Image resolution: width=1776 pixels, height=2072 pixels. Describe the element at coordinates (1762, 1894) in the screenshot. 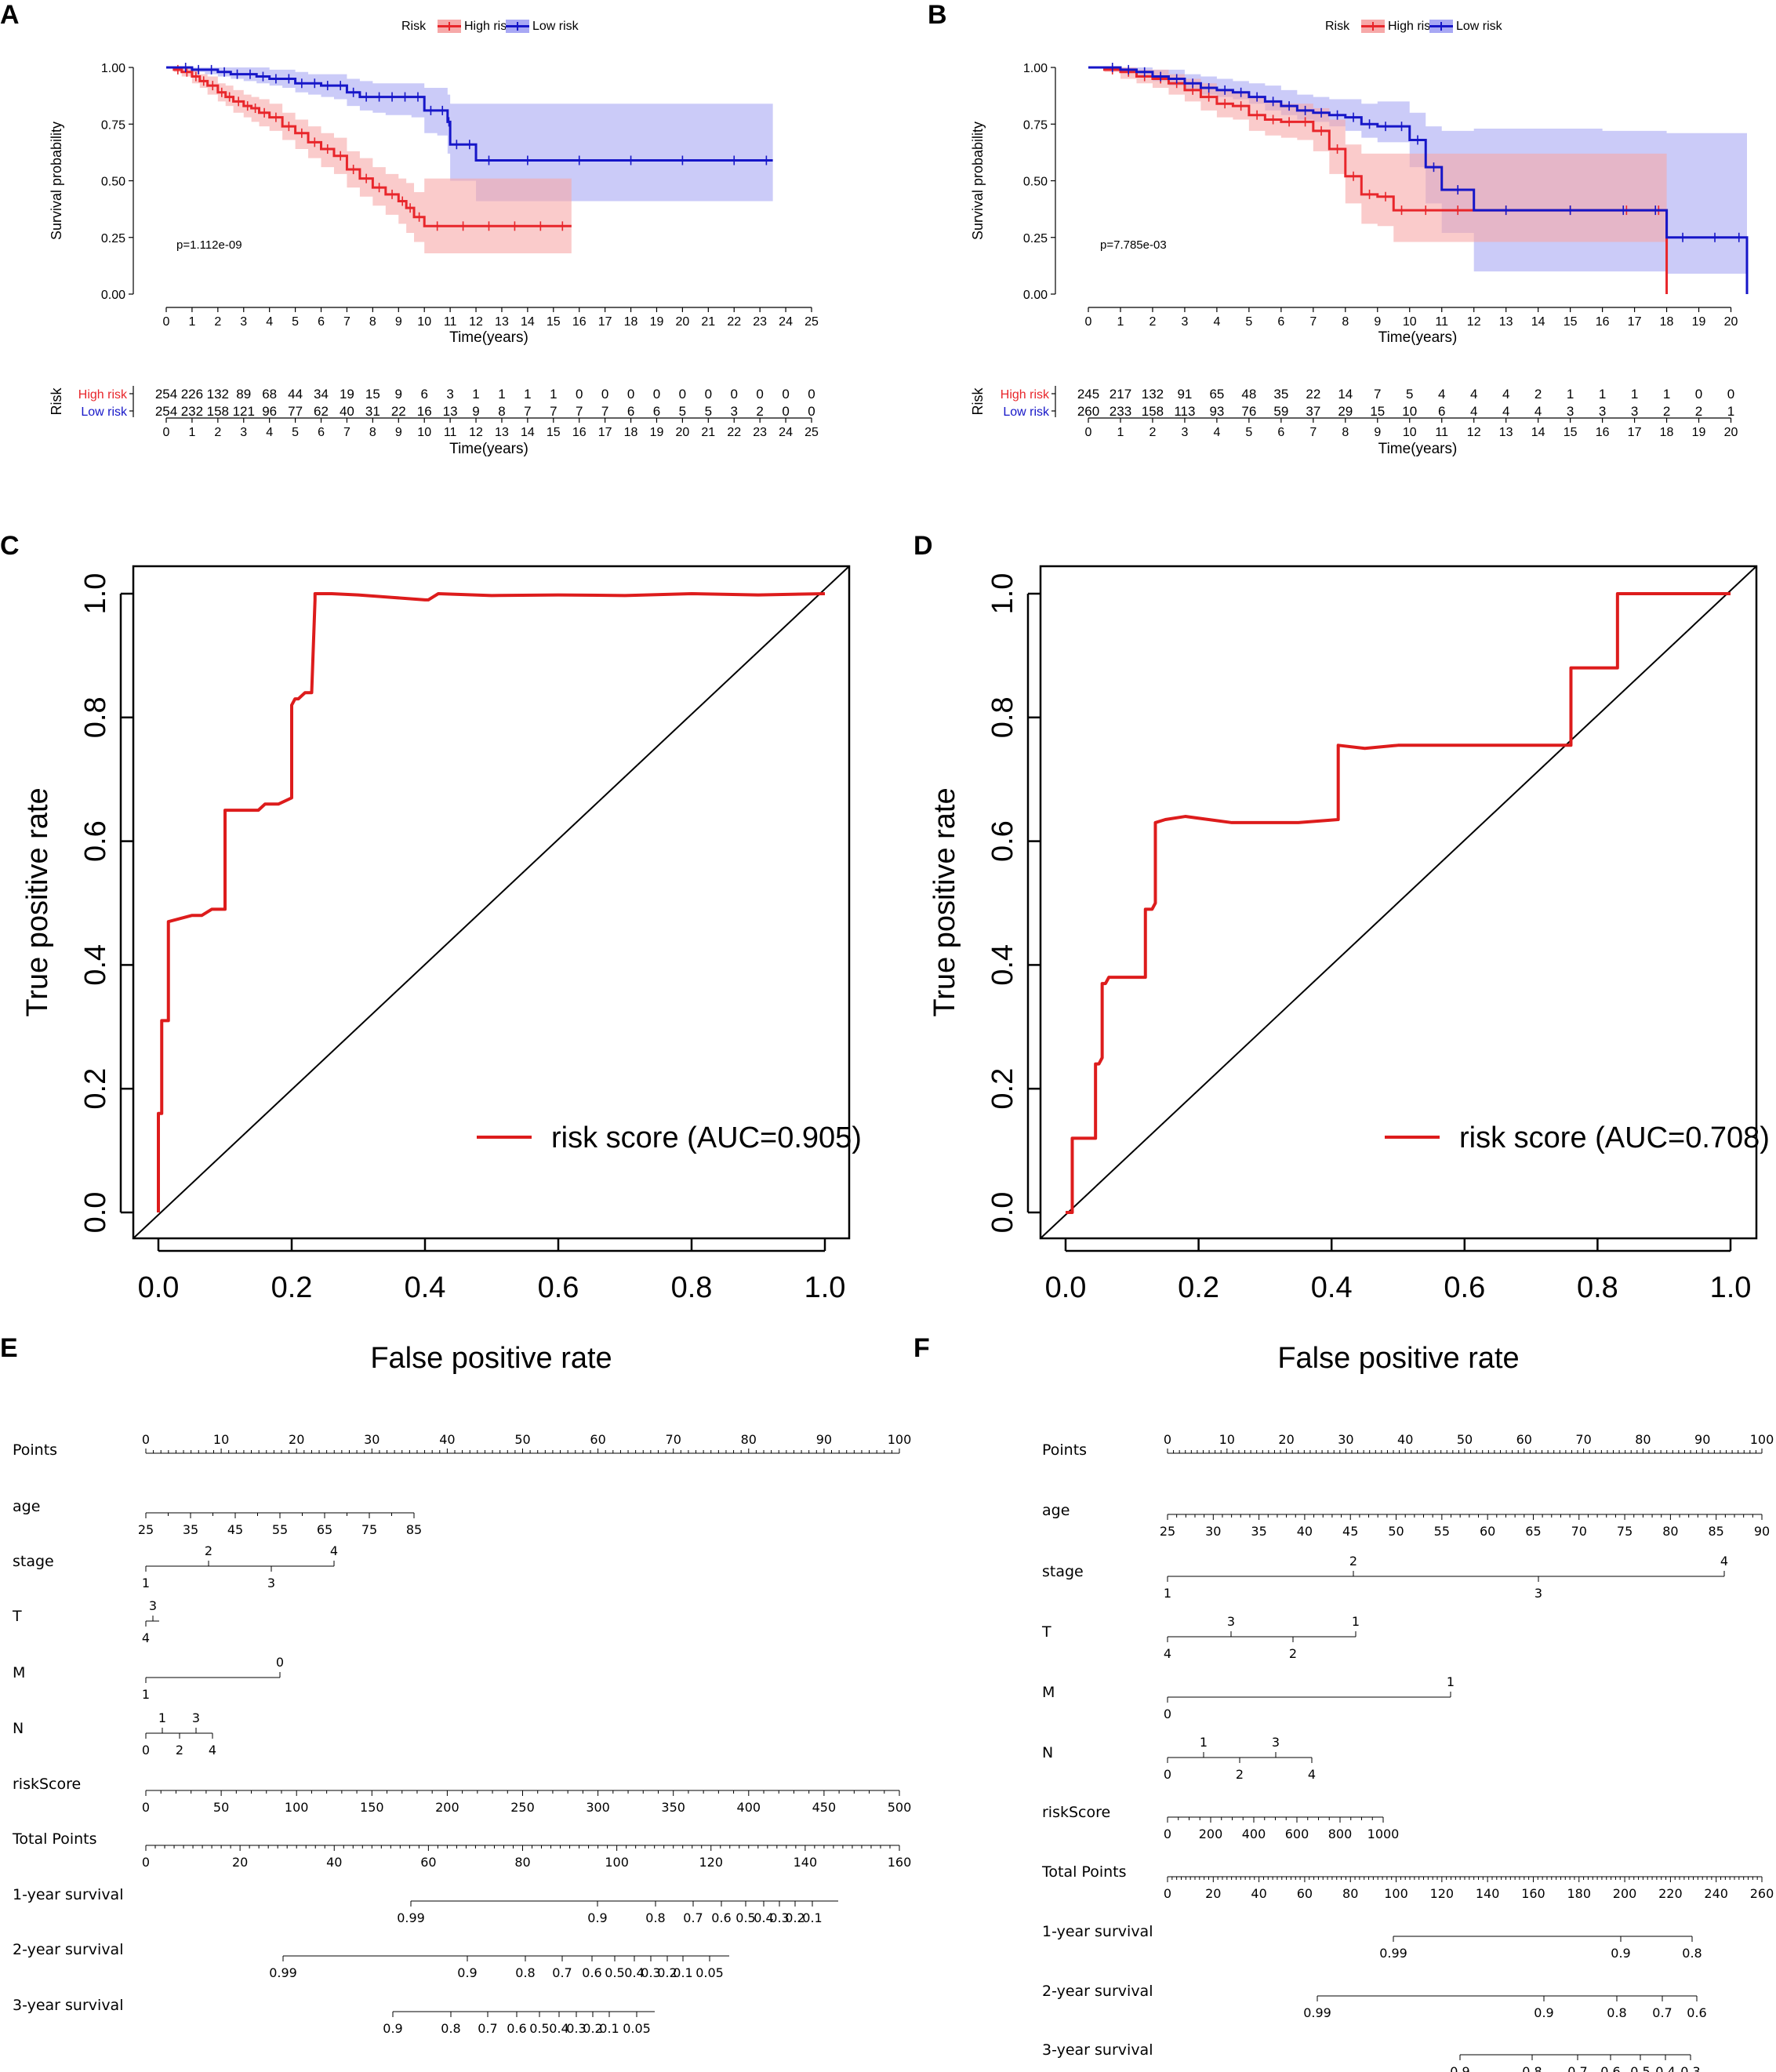

I see `scale-tick-label: 260` at that location.